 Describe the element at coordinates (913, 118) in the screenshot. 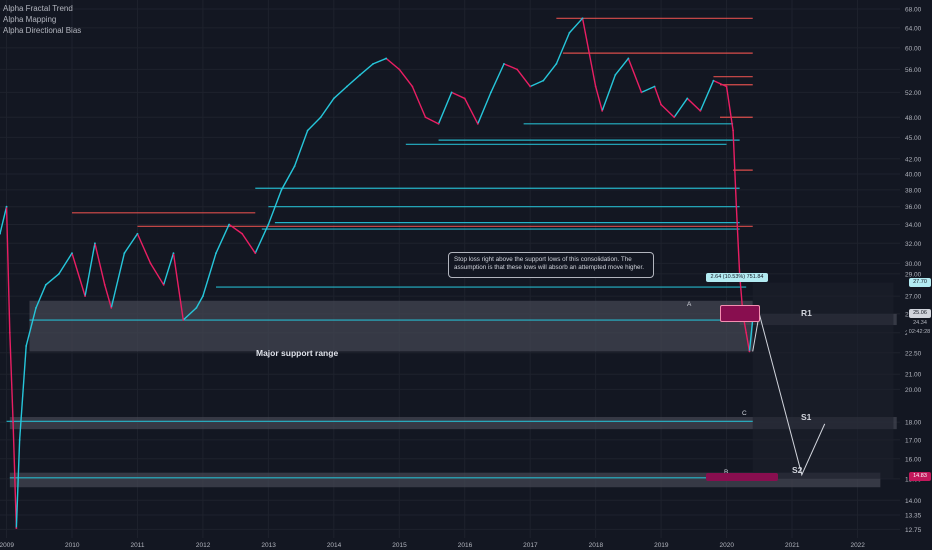

I see `y-tick-label: 48.00` at that location.